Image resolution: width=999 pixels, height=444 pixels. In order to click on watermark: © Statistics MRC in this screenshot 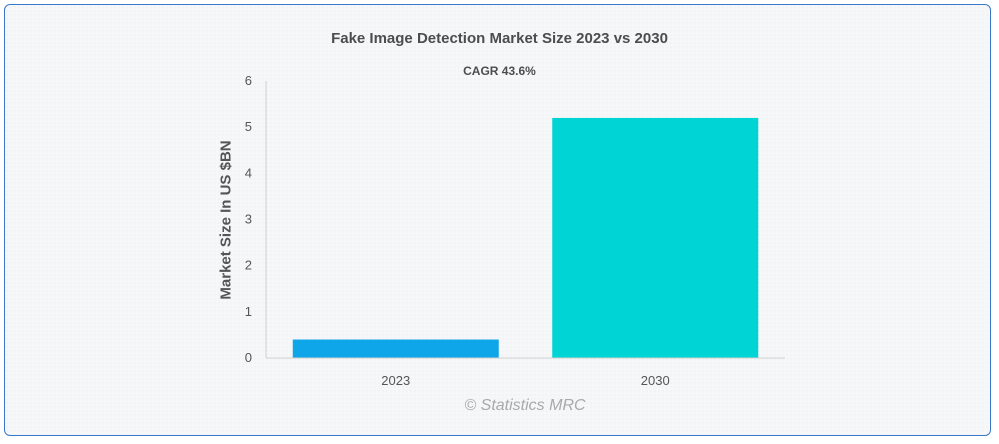, I will do `click(525, 405)`.